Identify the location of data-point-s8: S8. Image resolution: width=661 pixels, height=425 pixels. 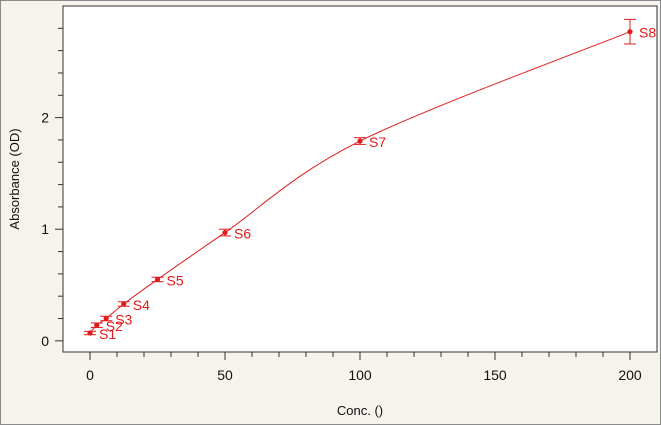
(640, 31).